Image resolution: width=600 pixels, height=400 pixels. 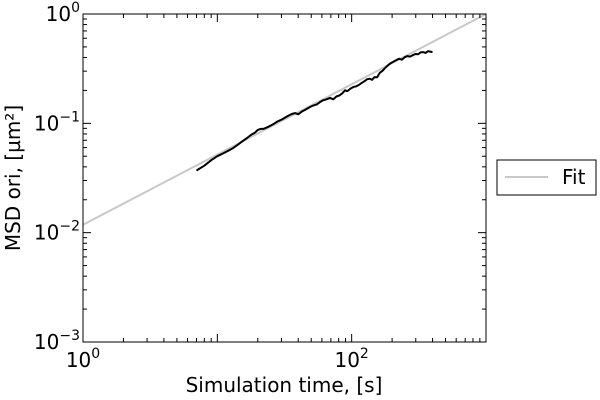 I want to click on x-tick-label: 10⁰, so click(x=83, y=359).